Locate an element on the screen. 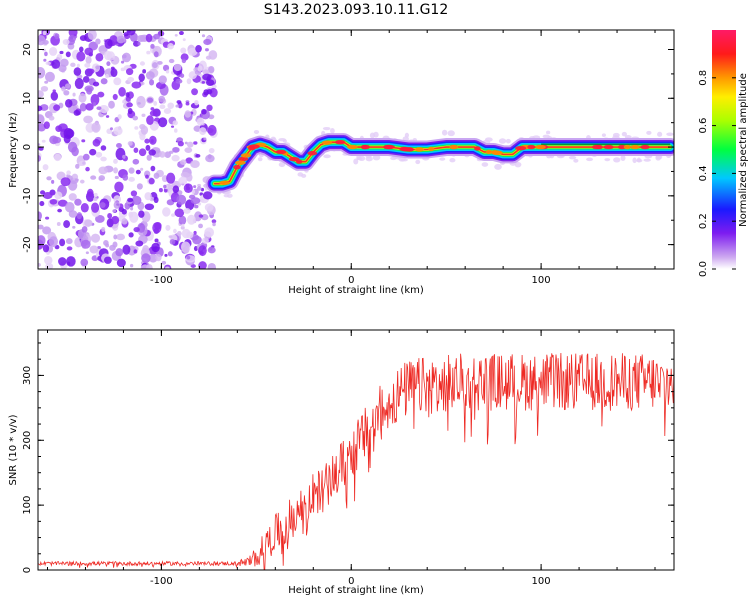 The height and width of the screenshot is (600, 750). x-tick-label: 100 is located at coordinates (541, 280).